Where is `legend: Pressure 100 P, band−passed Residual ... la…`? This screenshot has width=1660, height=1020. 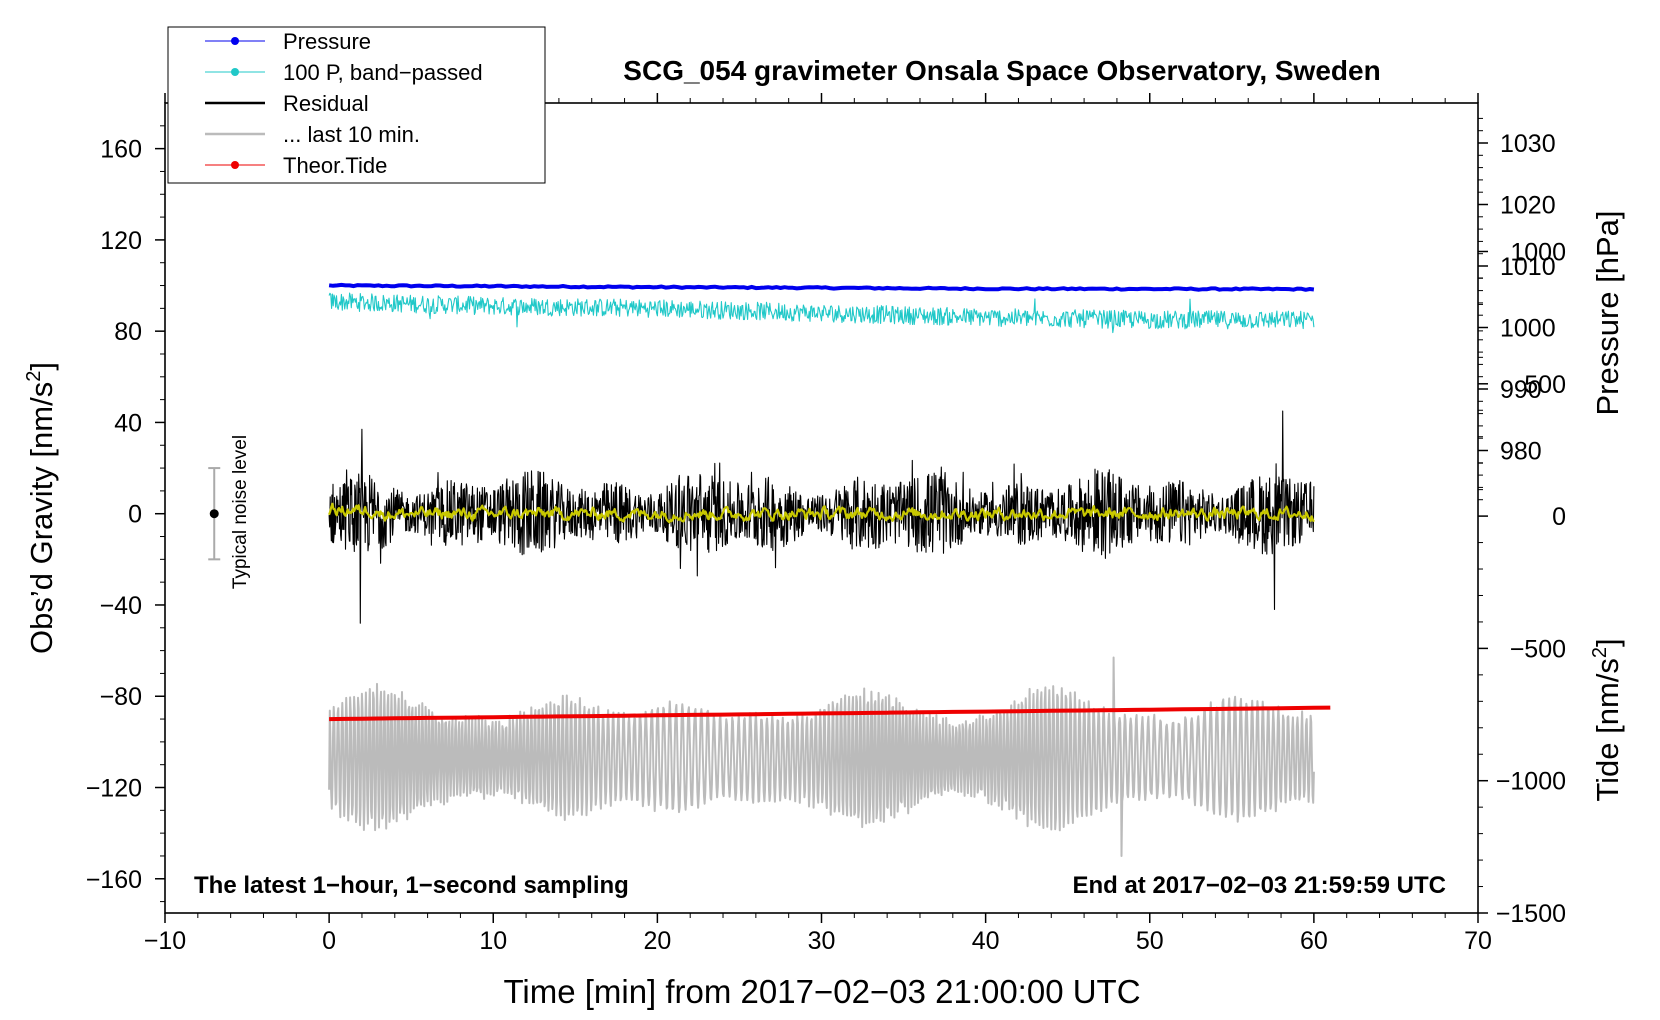 legend: Pressure 100 P, band−passed Residual ... la… is located at coordinates (356, 105).